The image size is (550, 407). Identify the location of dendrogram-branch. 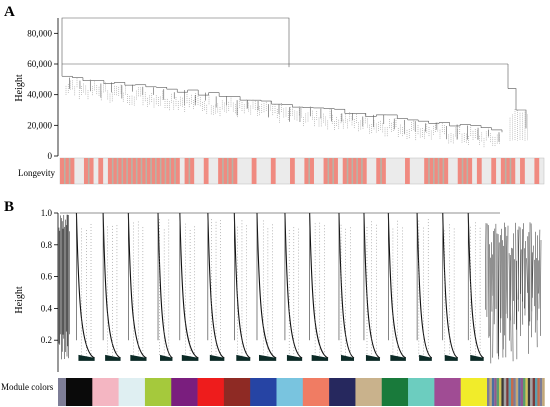
(512, 99).